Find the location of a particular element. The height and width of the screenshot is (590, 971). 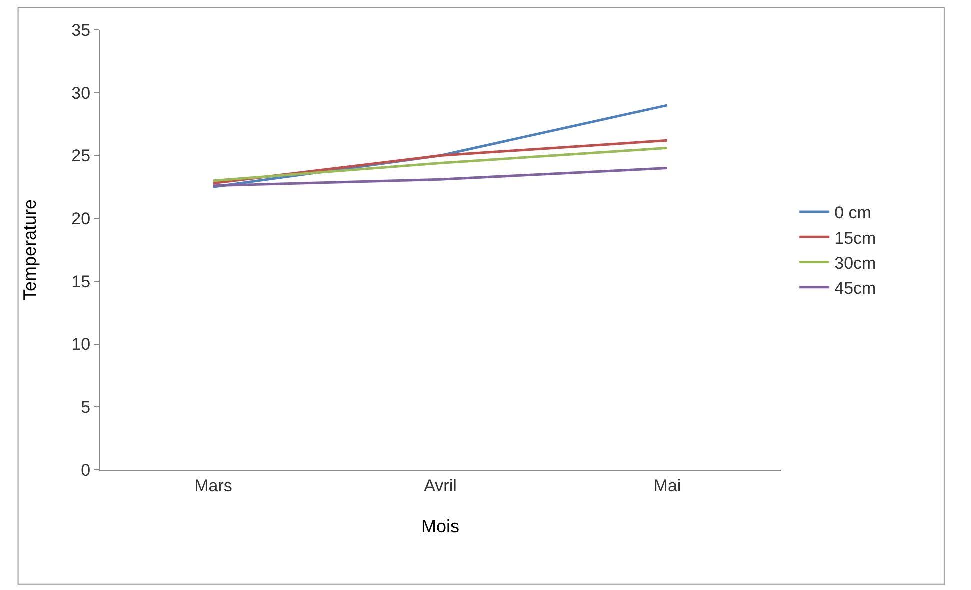

x-tick-label: Mars is located at coordinates (213, 486).